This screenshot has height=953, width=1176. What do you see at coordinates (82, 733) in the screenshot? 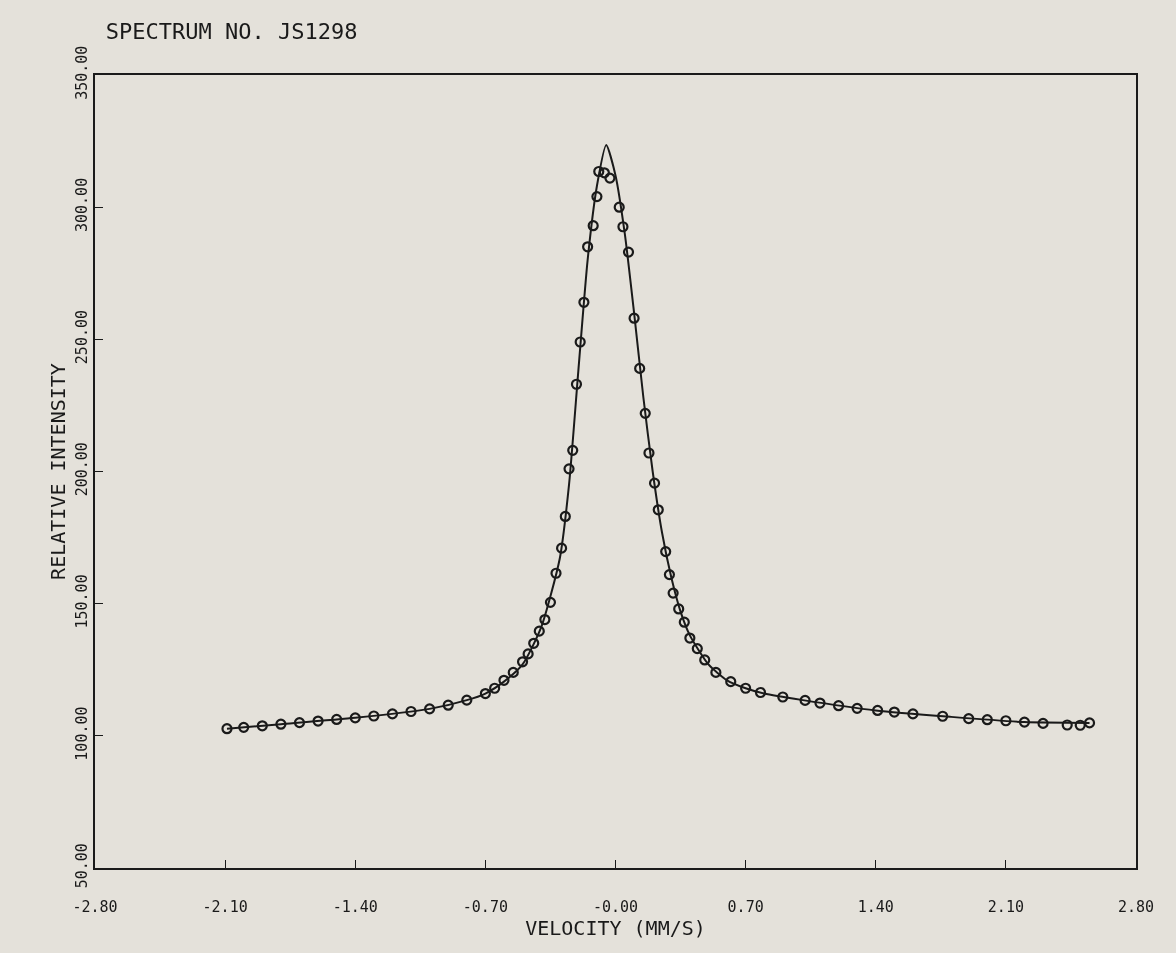
I see `y-tick-label: 100.00` at bounding box center [82, 733].